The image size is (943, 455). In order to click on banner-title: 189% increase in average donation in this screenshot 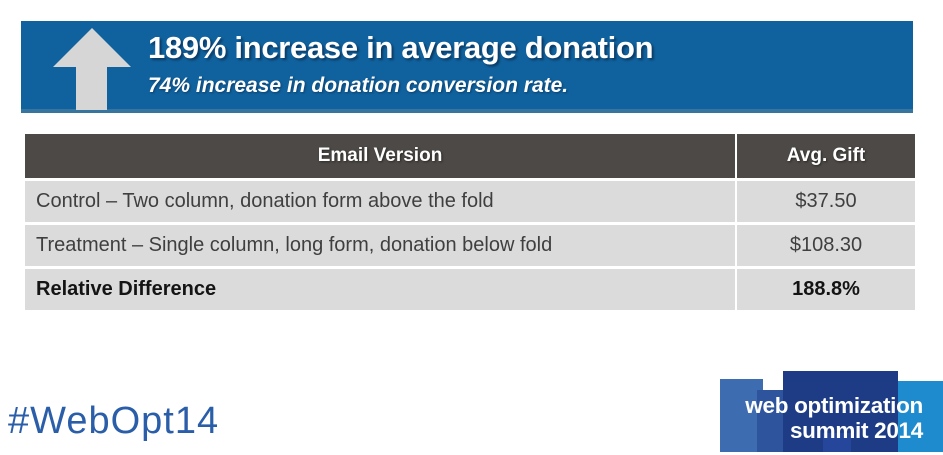, I will do `click(401, 47)`.